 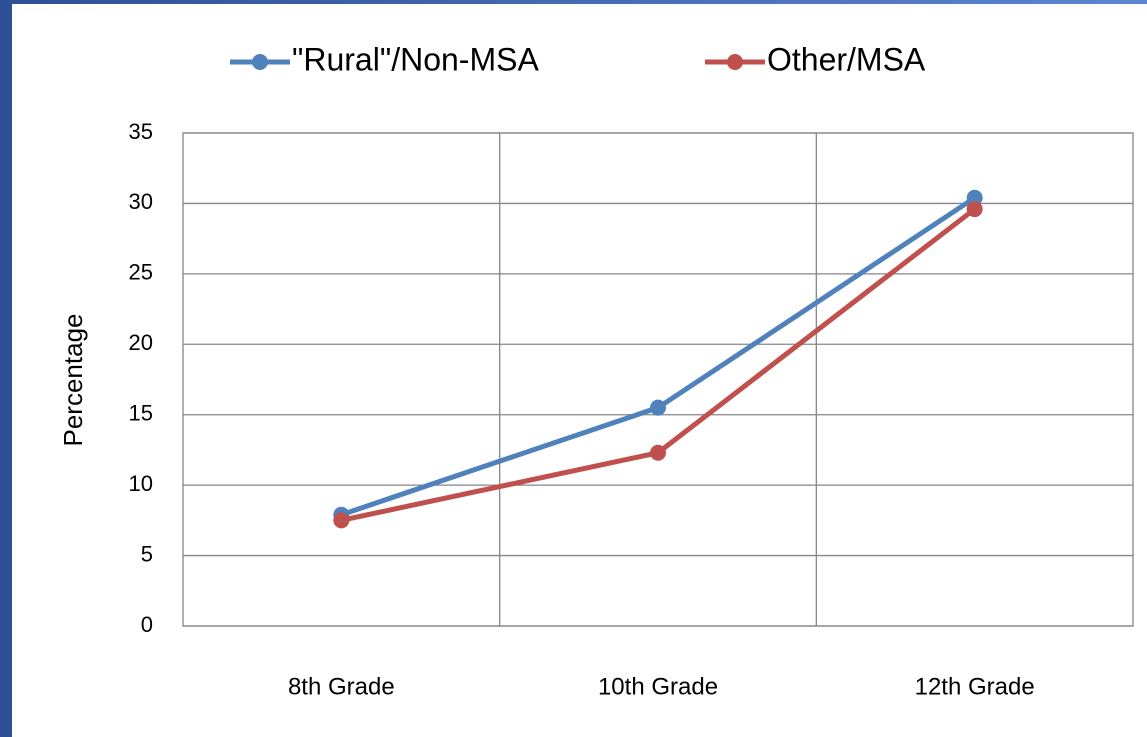 I want to click on legend-label: "Rural"/Non-MSA, so click(x=415, y=59).